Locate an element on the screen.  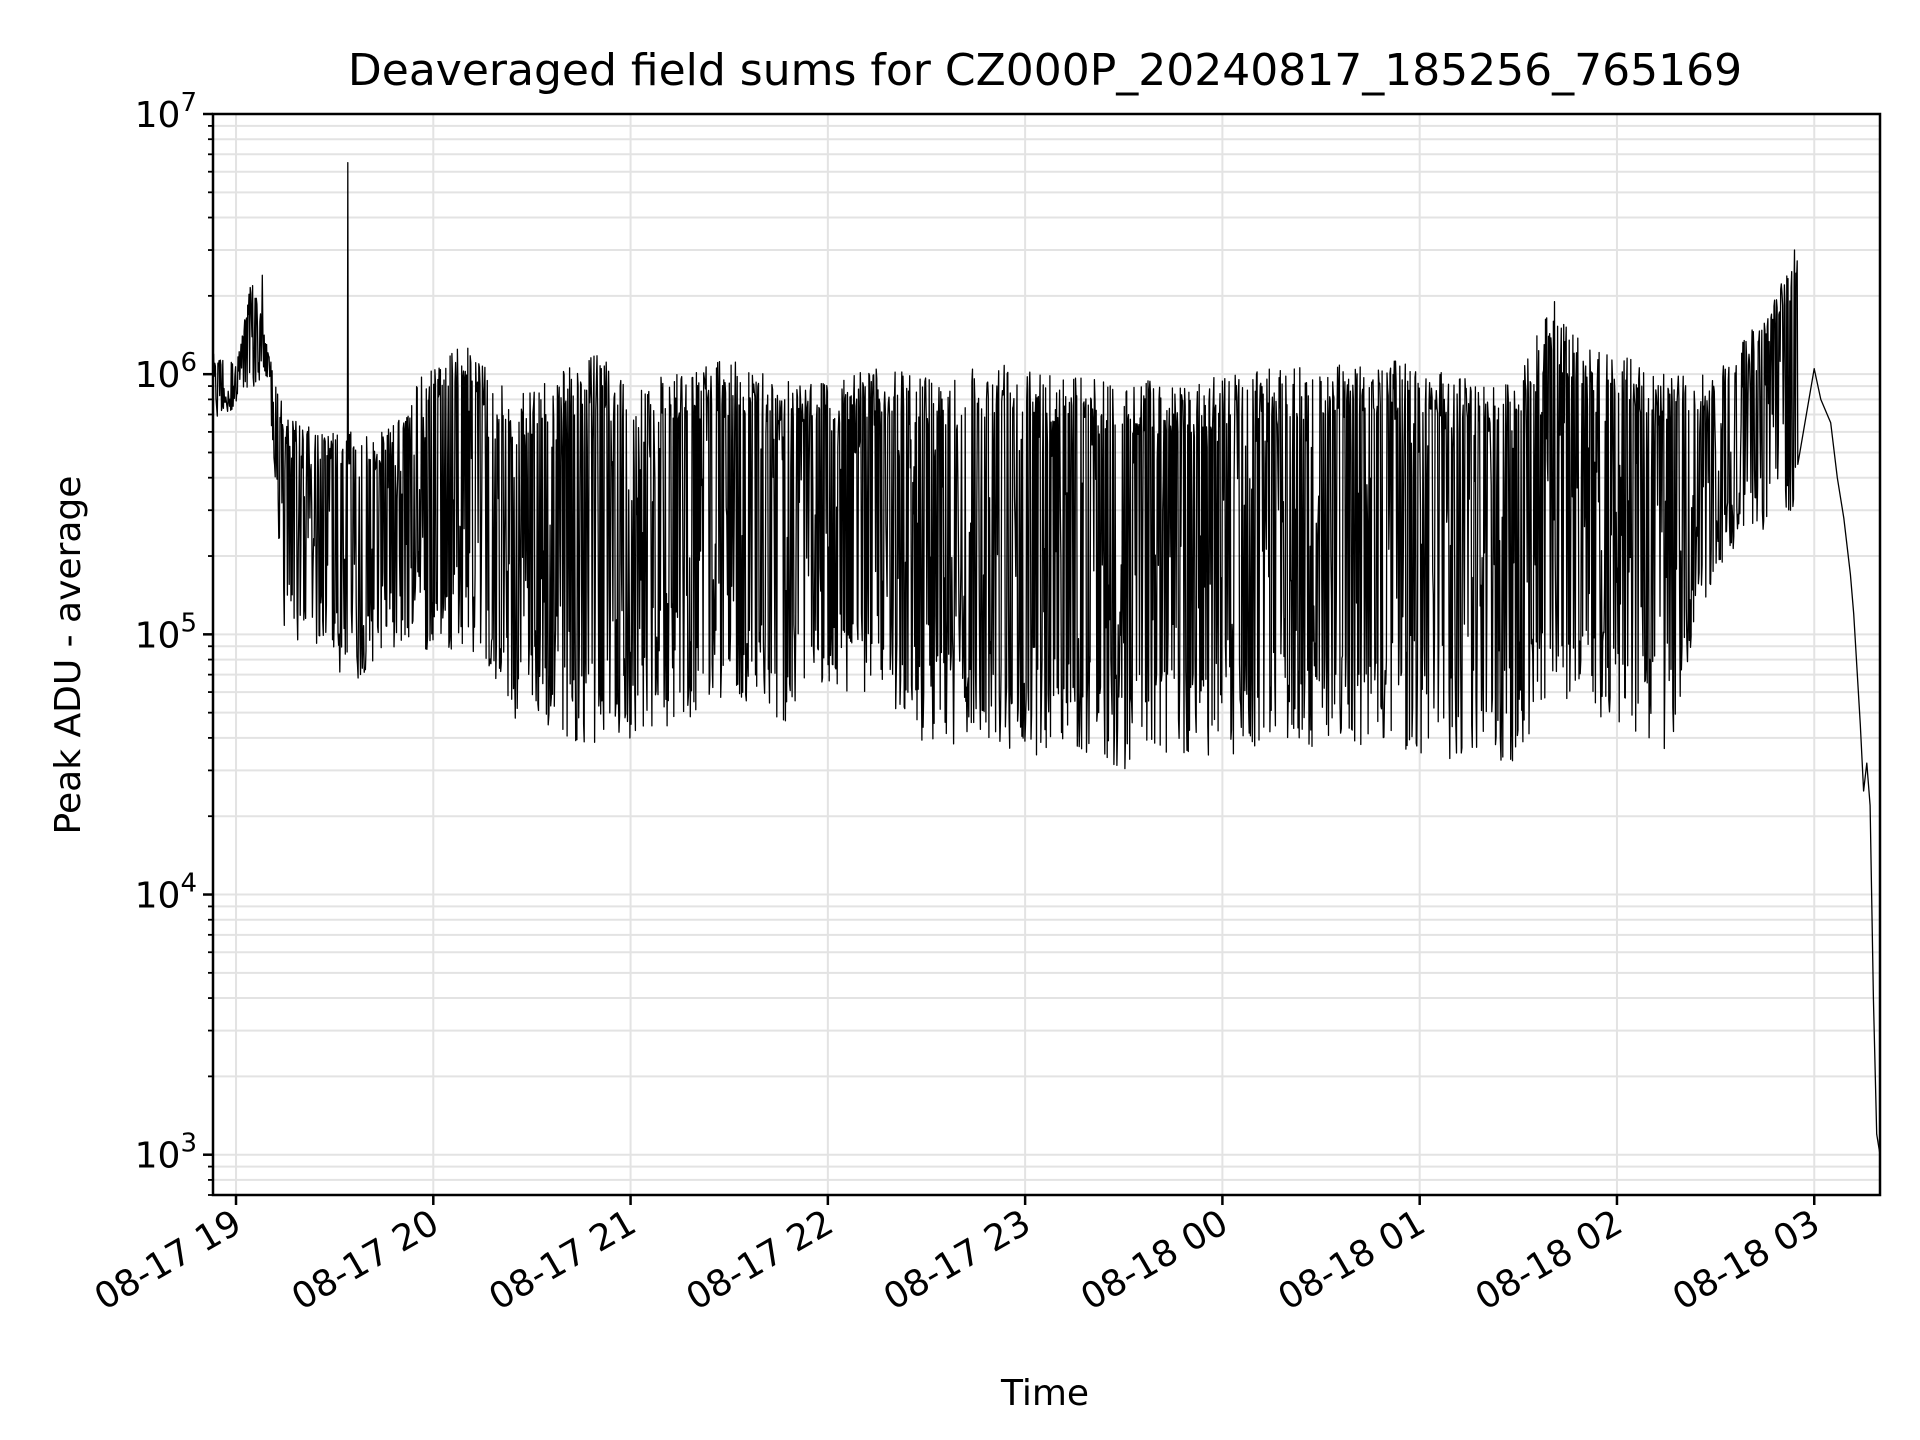
x-tick-label: 08-18 03 is located at coordinates (1746, 1260).